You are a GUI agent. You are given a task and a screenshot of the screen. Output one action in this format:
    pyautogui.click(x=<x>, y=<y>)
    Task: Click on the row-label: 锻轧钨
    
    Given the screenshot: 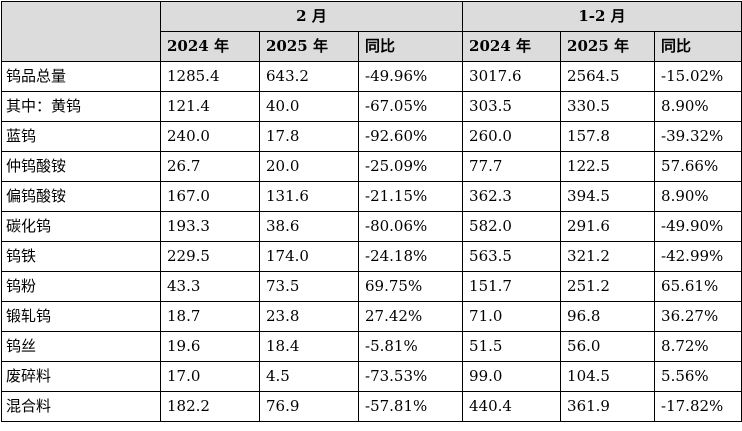 What is the action you would take?
    pyautogui.click(x=81, y=316)
    